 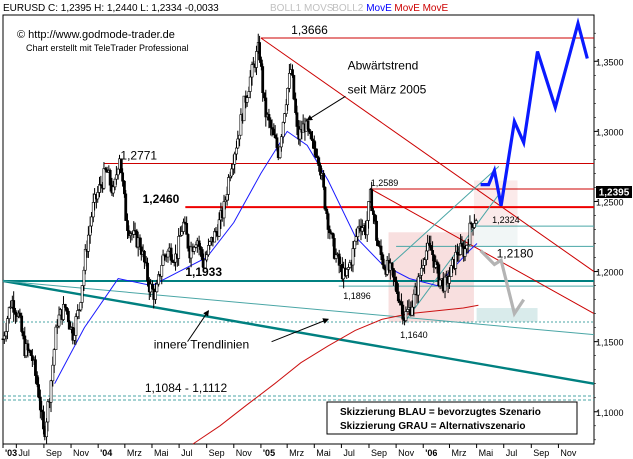 What do you see at coordinates (286, 8) in the screenshot?
I see `indicator-label: BOLL1` at bounding box center [286, 8].